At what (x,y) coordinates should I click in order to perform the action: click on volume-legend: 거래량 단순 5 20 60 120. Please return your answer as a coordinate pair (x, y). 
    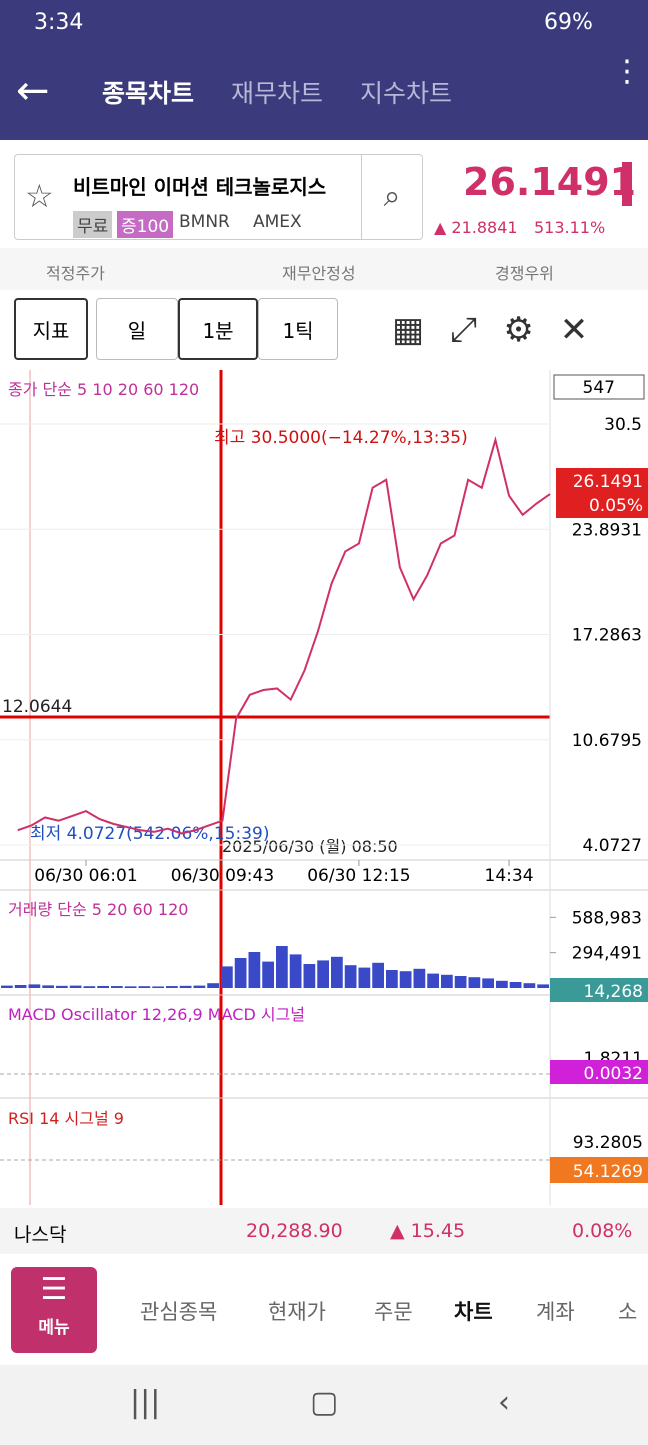
    Looking at the image, I should click on (98, 909).